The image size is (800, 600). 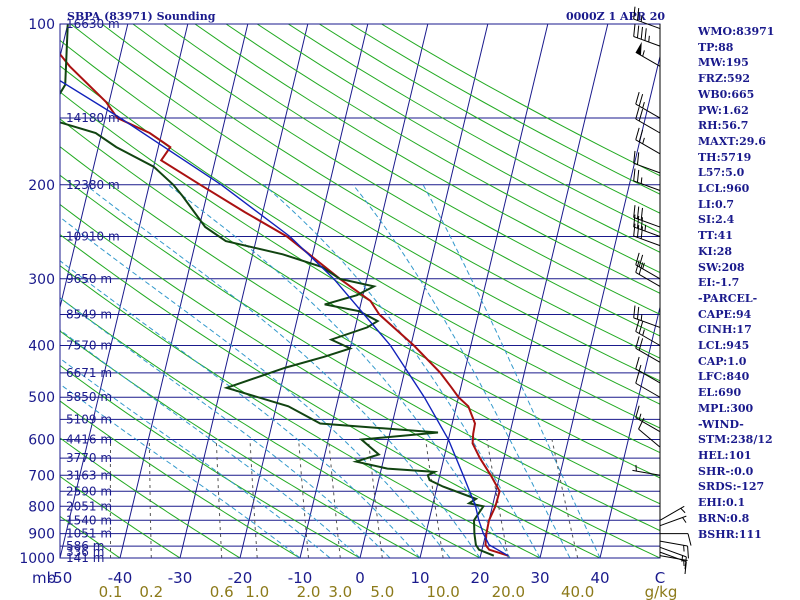 What do you see at coordinates (44, 578) in the screenshot?
I see `pressure-axis-unit: mb` at bounding box center [44, 578].